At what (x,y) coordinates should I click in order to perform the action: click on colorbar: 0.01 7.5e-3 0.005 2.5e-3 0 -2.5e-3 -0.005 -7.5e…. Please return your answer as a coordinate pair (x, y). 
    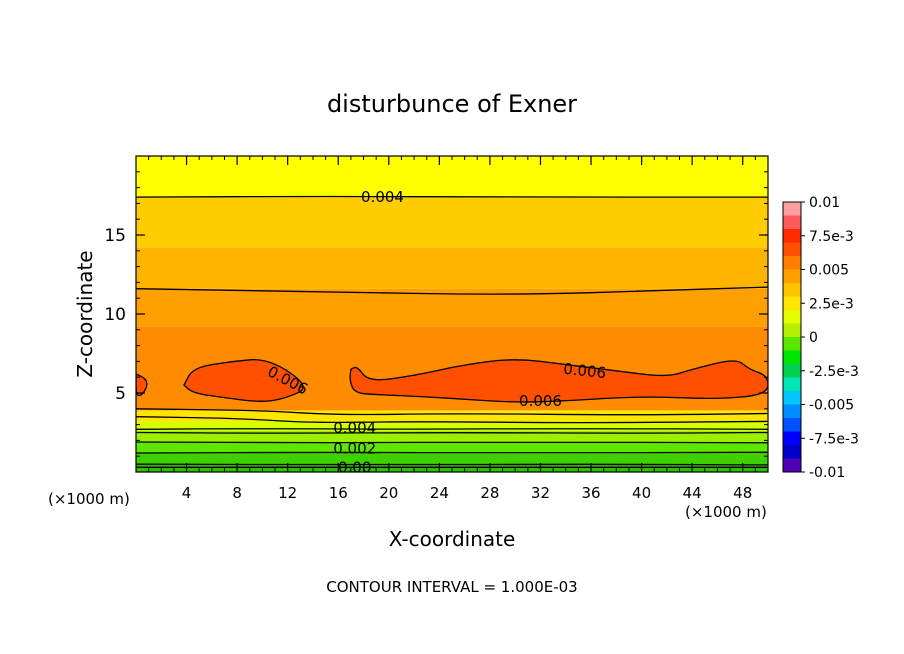
    Looking at the image, I should click on (820, 338).